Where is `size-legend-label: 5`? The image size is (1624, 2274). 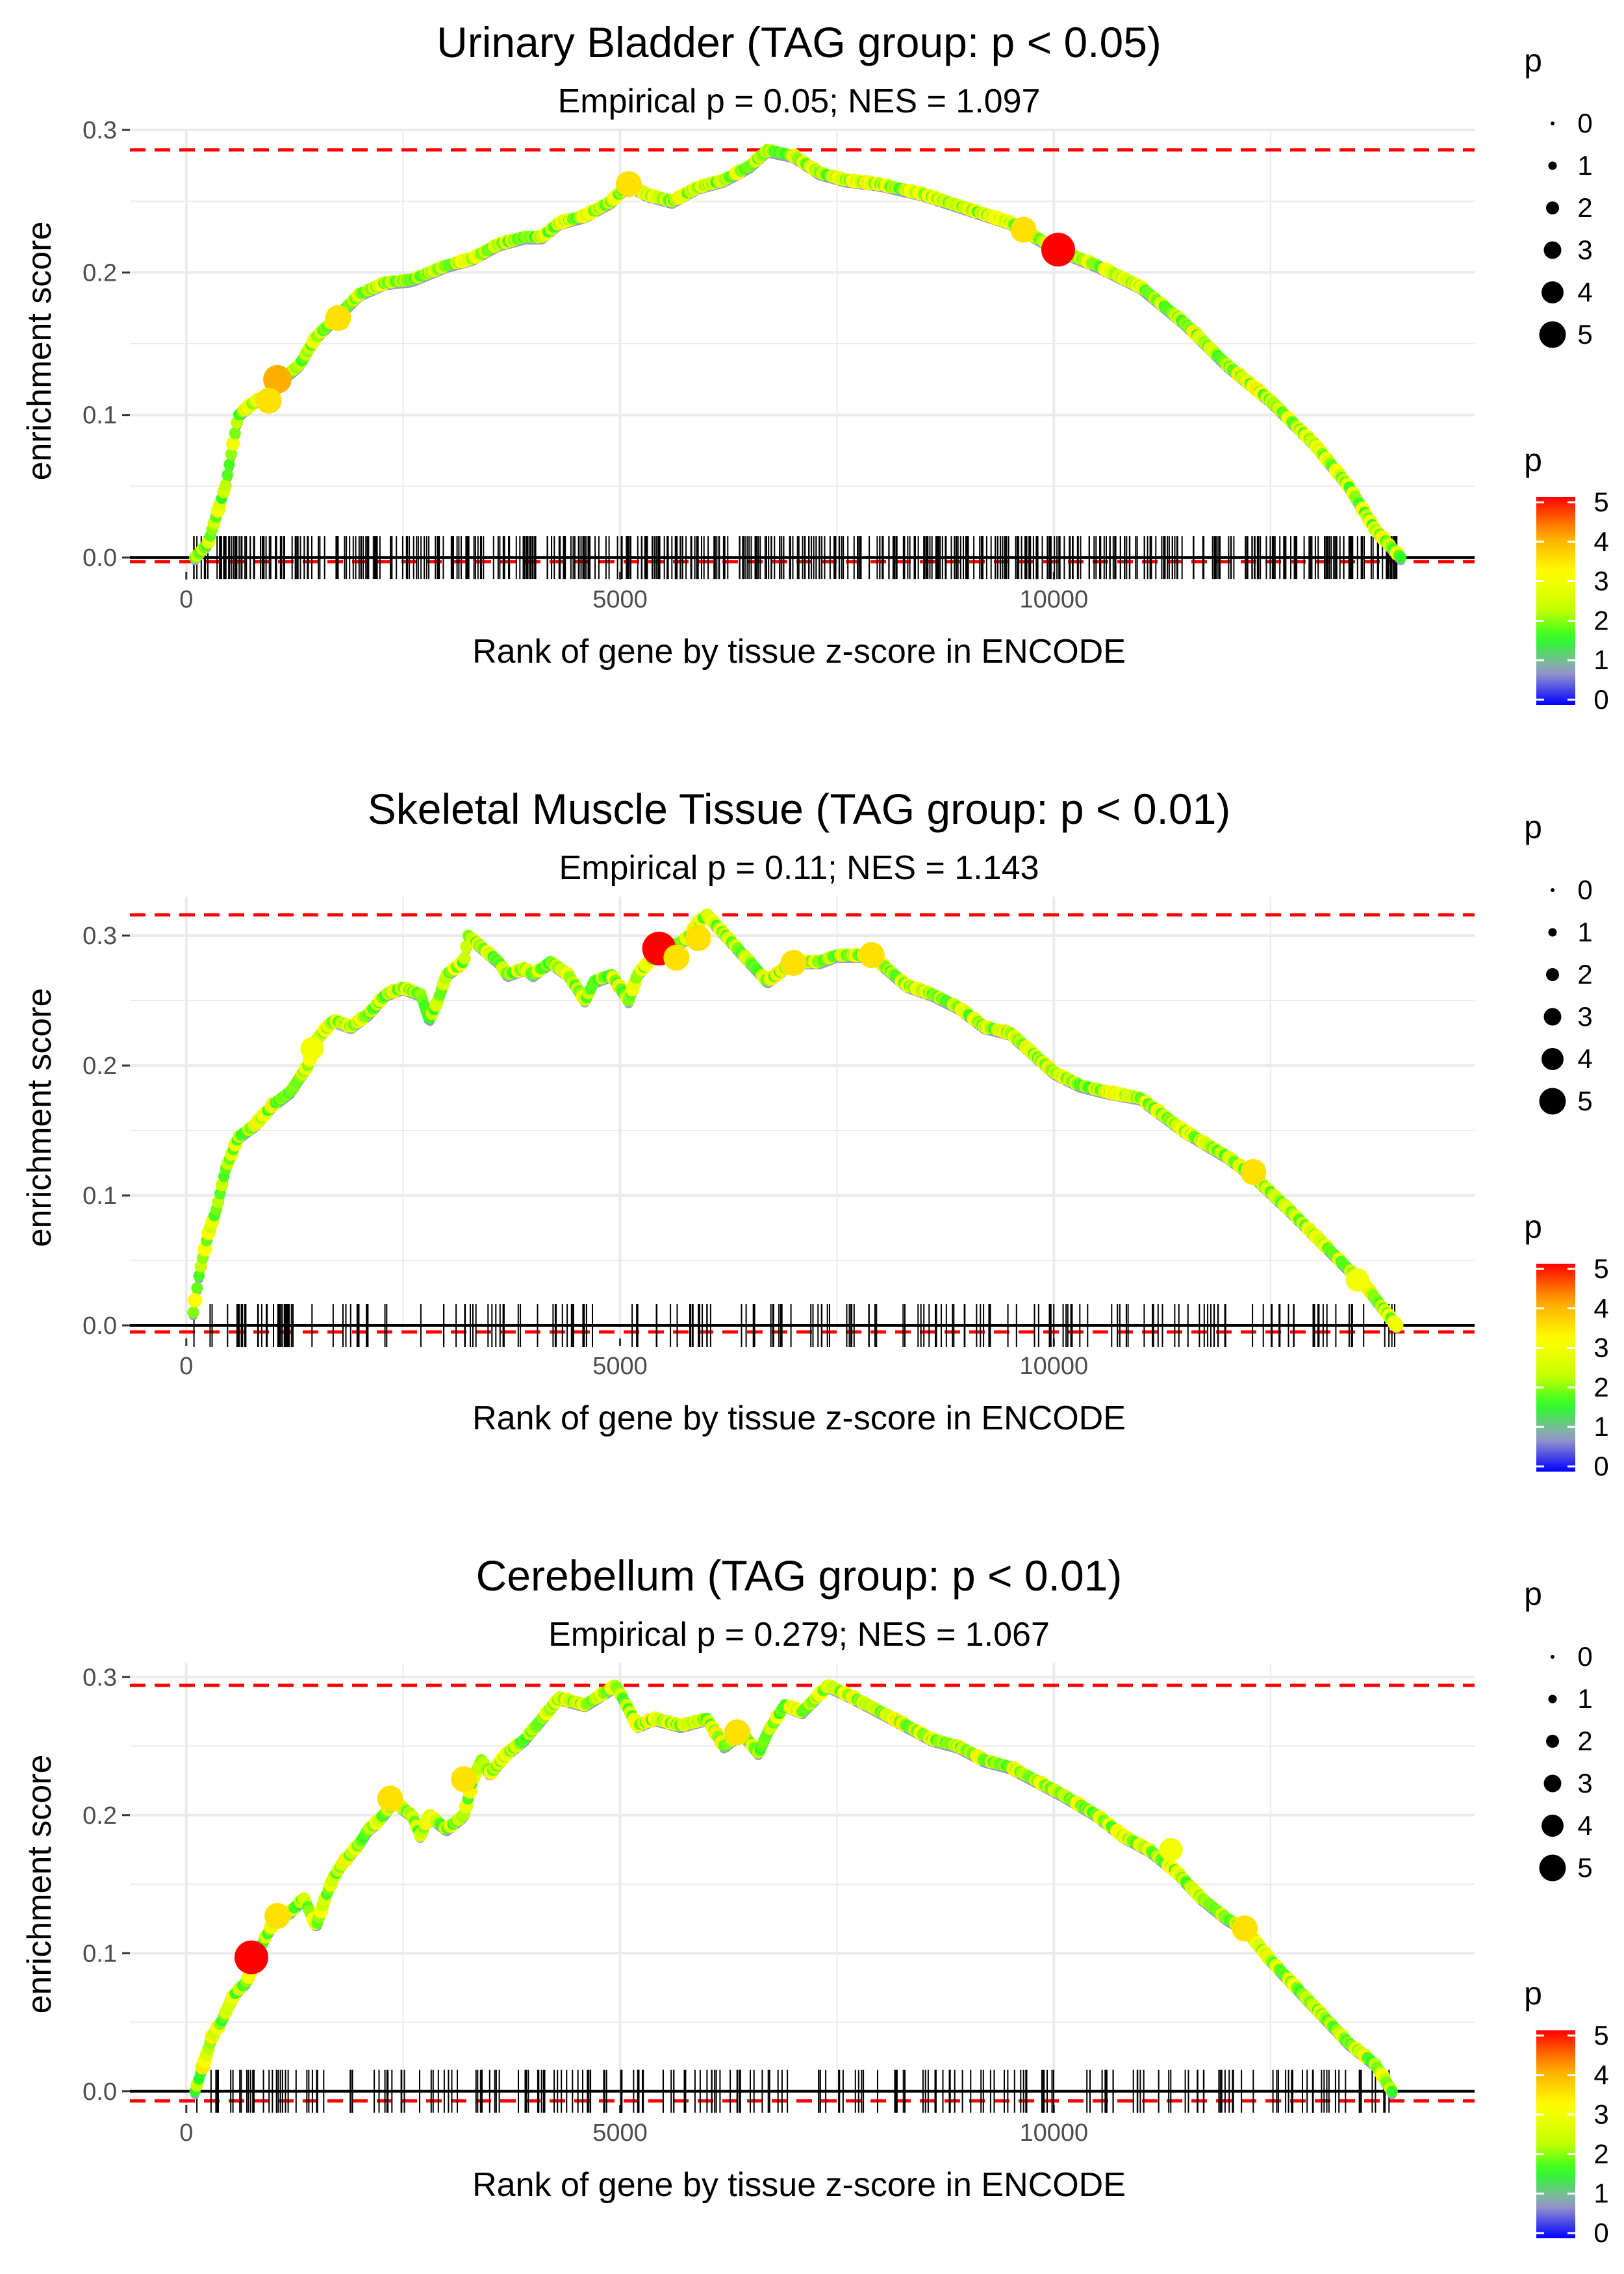
size-legend-label: 5 is located at coordinates (1584, 334).